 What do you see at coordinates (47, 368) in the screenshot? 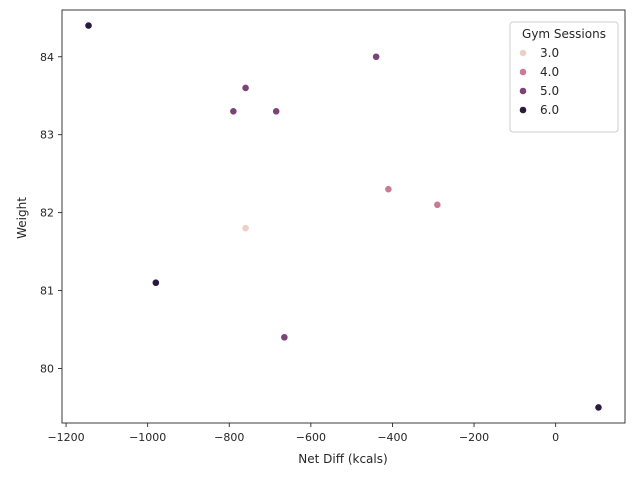
I see `y-tick-label: 80` at bounding box center [47, 368].